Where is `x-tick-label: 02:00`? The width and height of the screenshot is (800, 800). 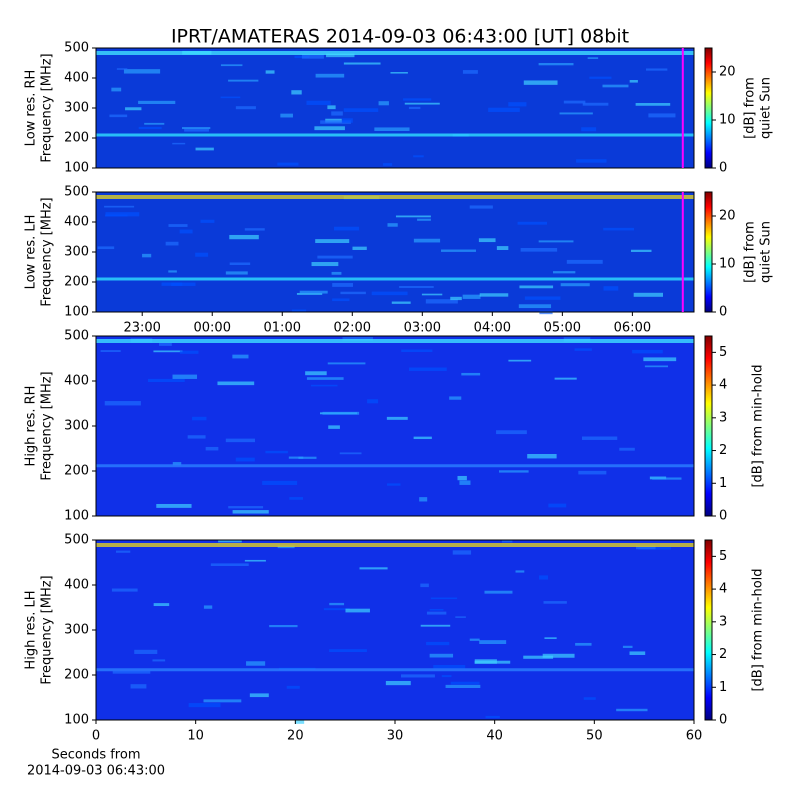 x-tick-label: 02:00 is located at coordinates (352, 328).